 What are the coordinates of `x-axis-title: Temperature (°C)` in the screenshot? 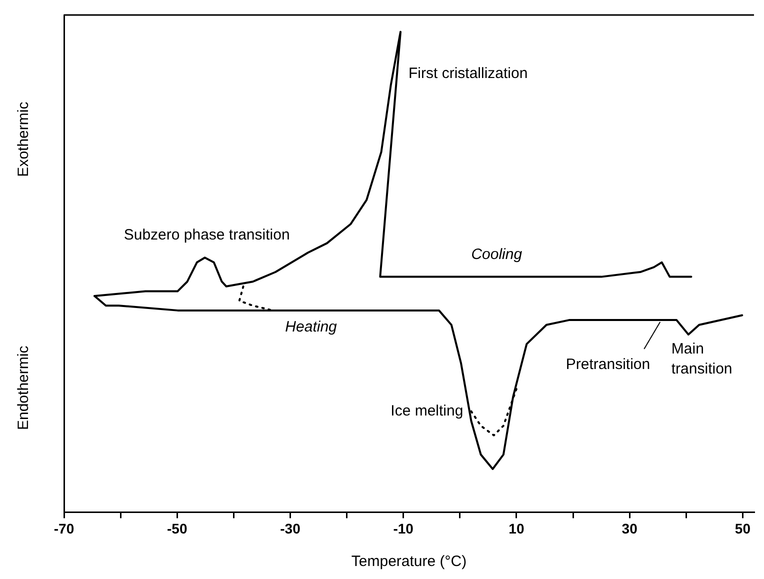 It's located at (409, 561).